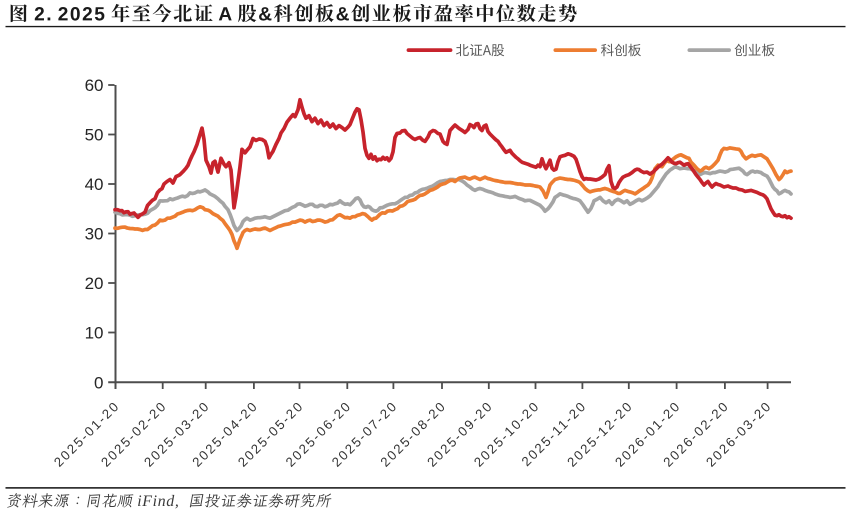  Describe the element at coordinates (94, 333) in the screenshot. I see `svg-text: 10` at that location.